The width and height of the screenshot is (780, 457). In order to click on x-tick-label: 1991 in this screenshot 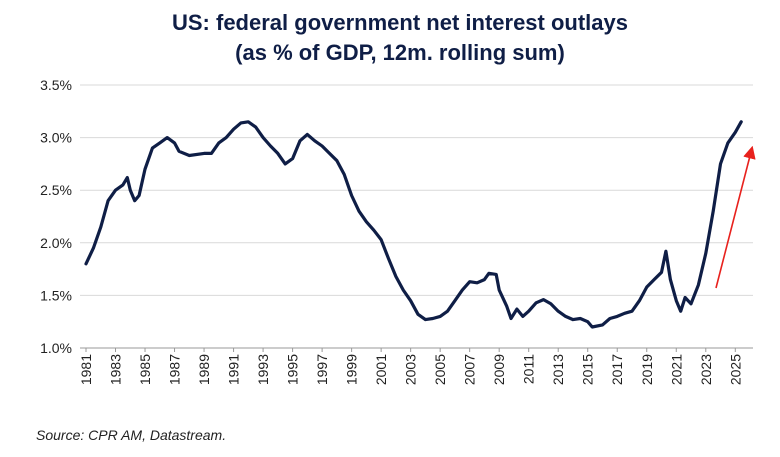, I will do `click(234, 369)`.